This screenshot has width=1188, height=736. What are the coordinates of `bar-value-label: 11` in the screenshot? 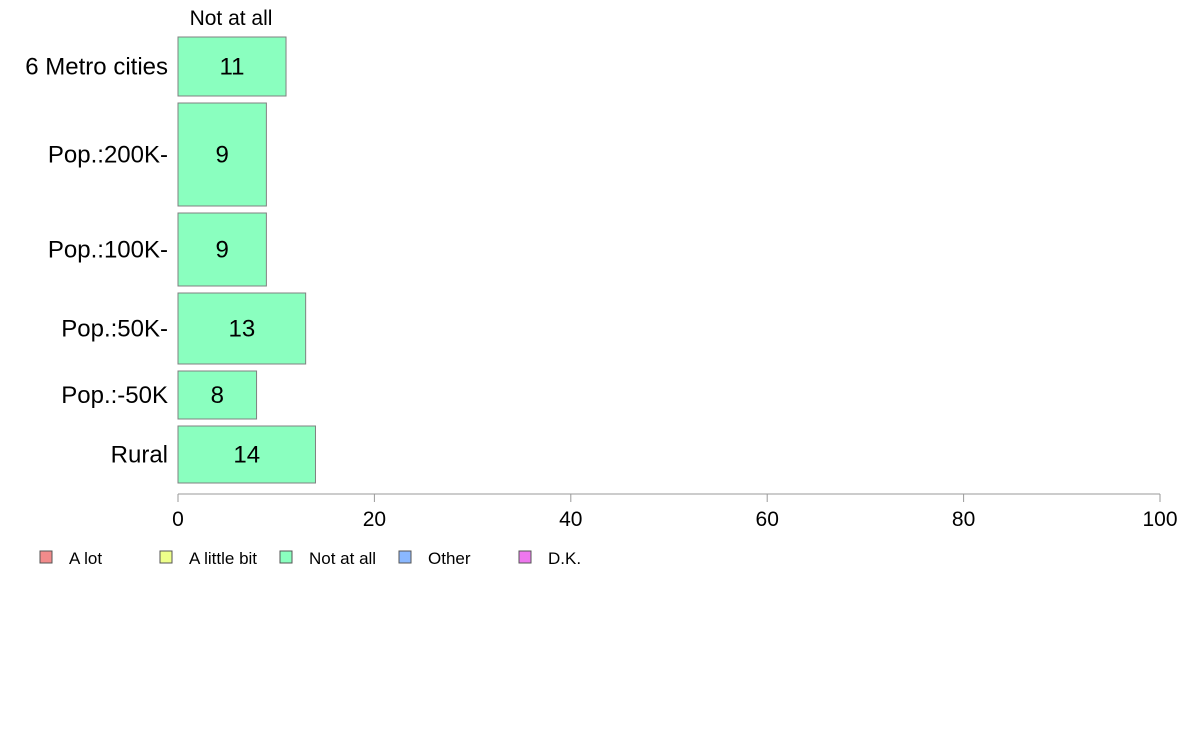 It's located at (232, 67).